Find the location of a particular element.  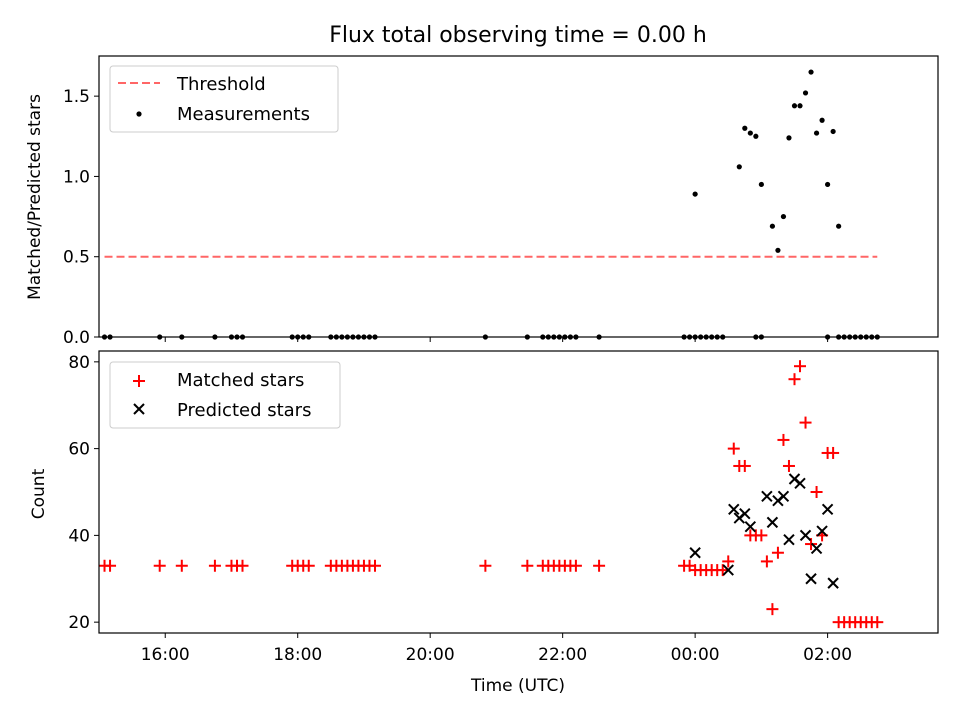

top-y-tick-label: 0.0 is located at coordinates (76, 338).